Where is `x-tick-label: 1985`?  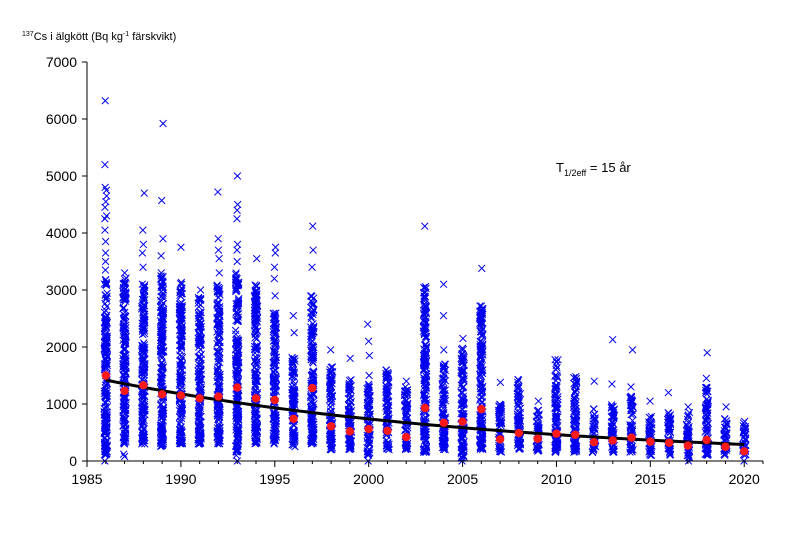 x-tick-label: 1985 is located at coordinates (86, 479).